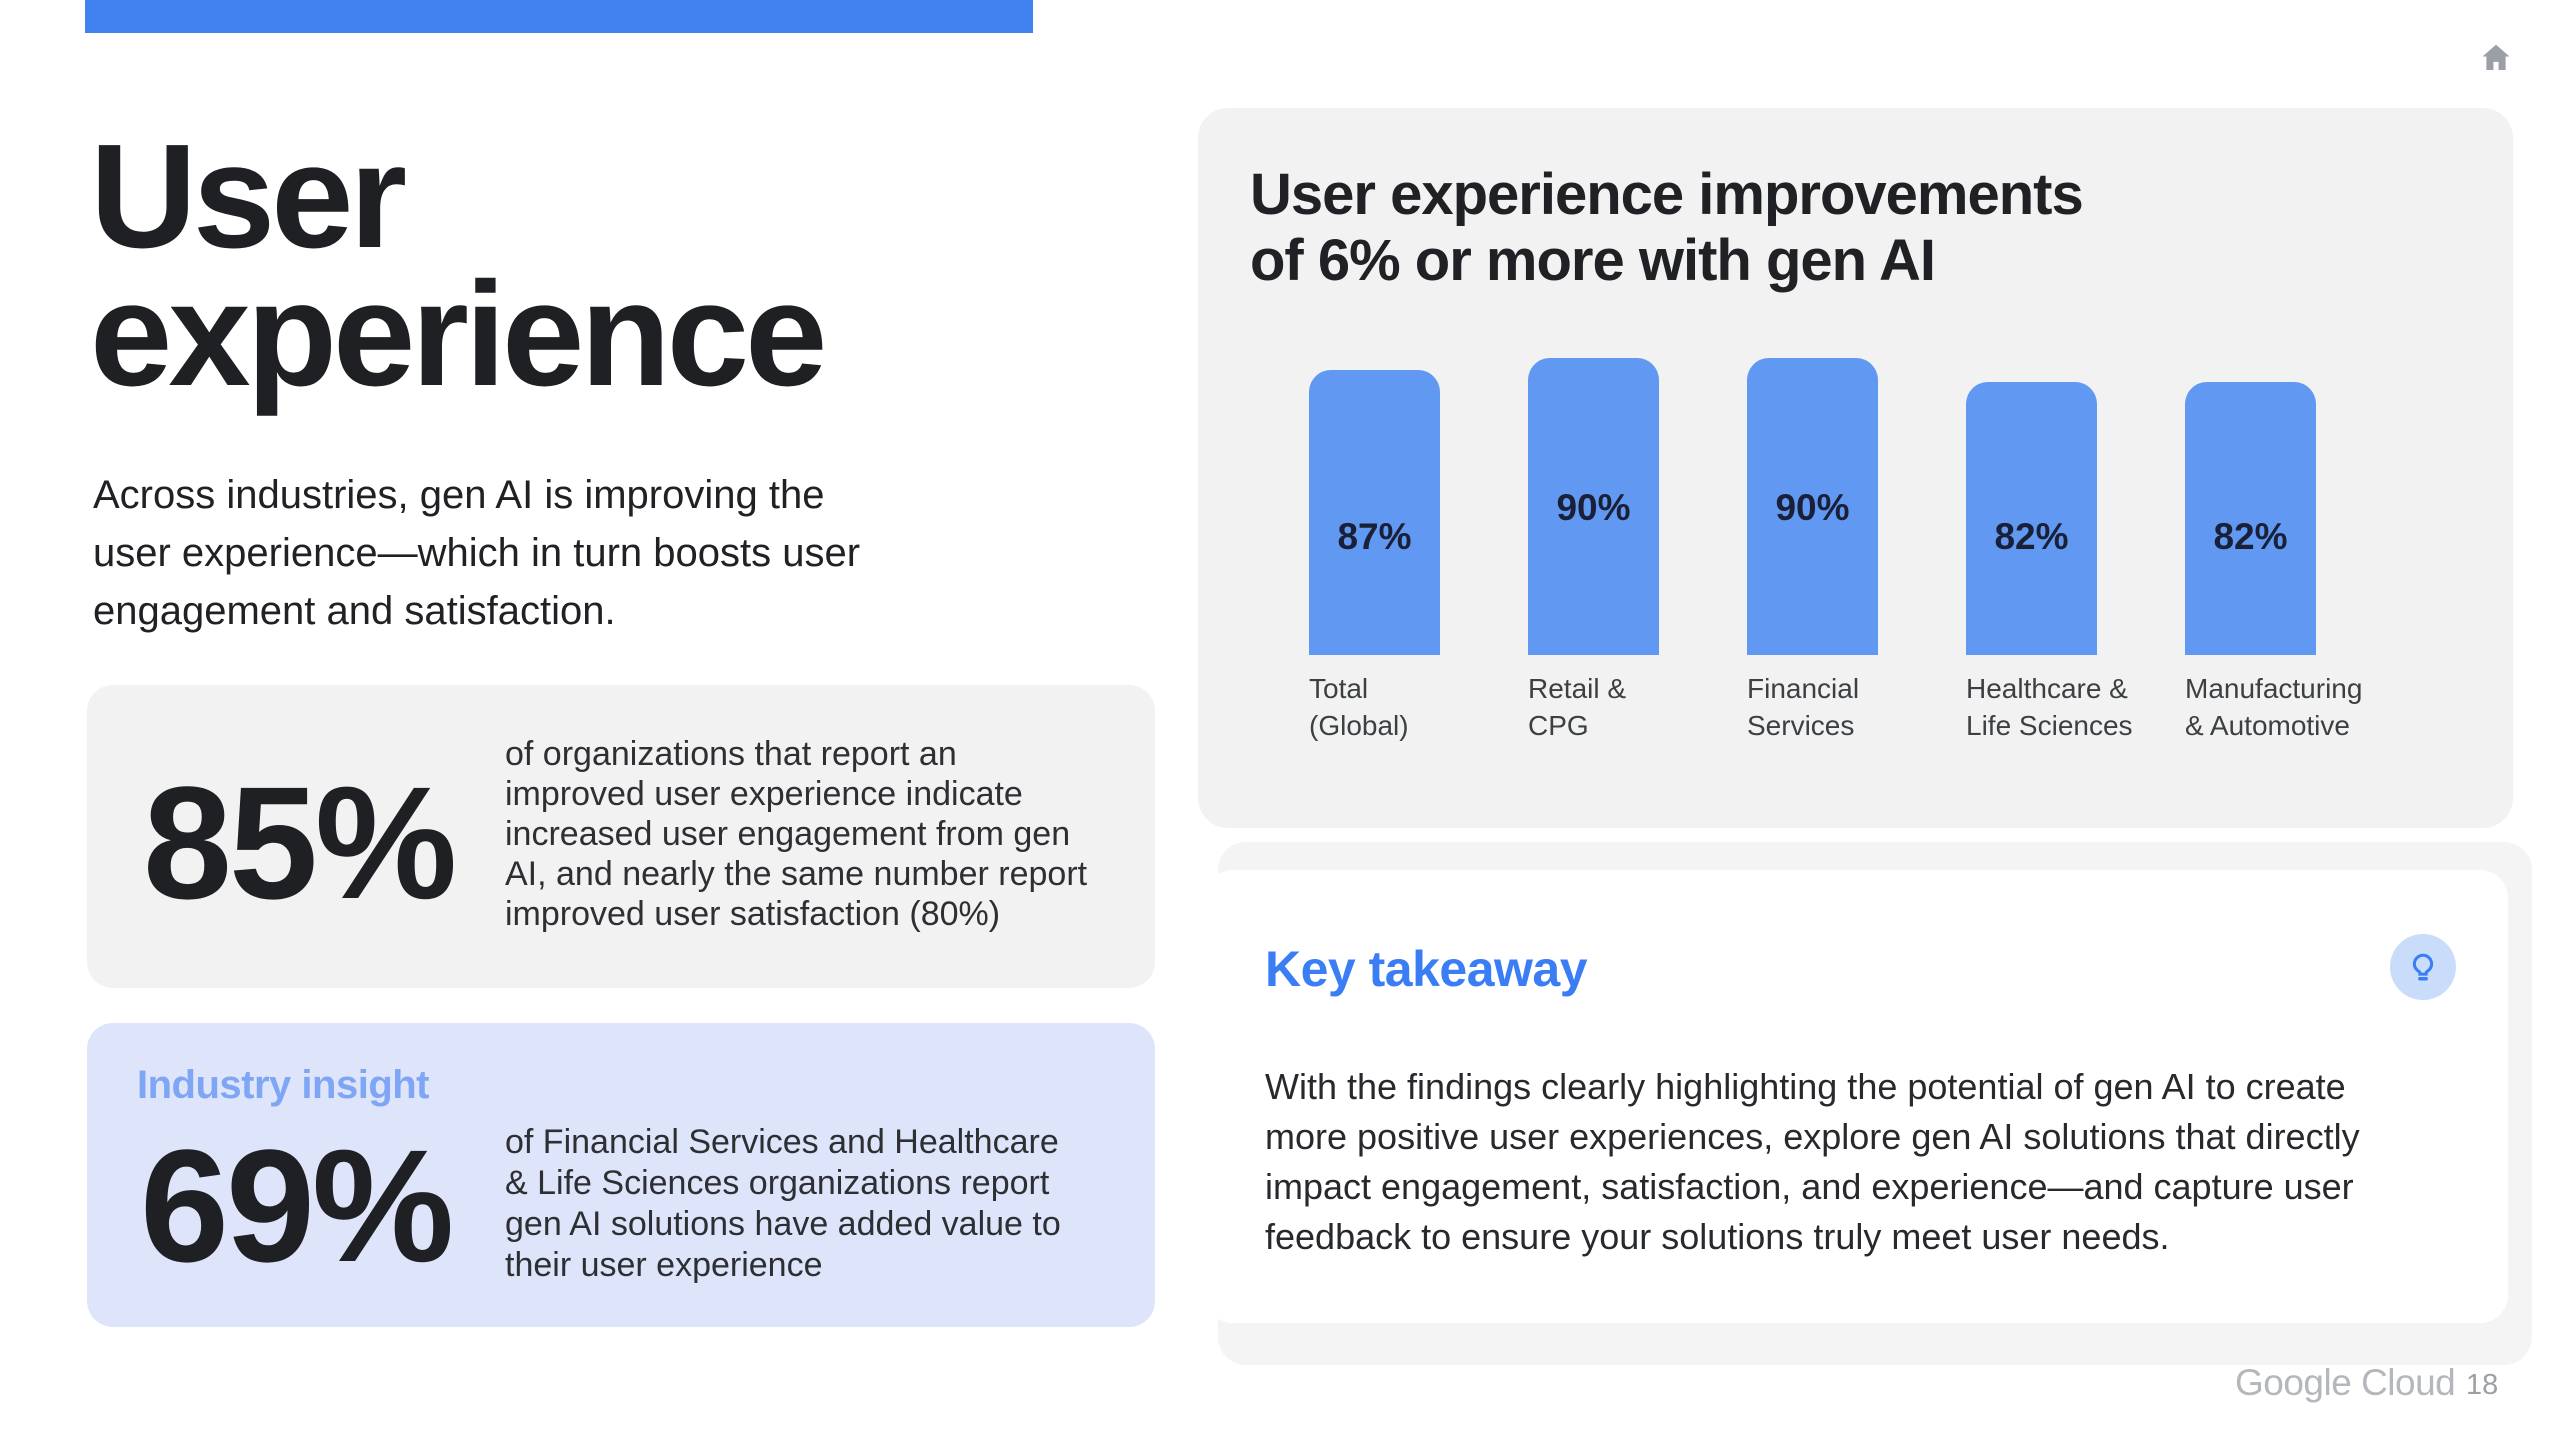 The image size is (2560, 1440). I want to click on chart-title-line1: User experience improvements, so click(1667, 194).